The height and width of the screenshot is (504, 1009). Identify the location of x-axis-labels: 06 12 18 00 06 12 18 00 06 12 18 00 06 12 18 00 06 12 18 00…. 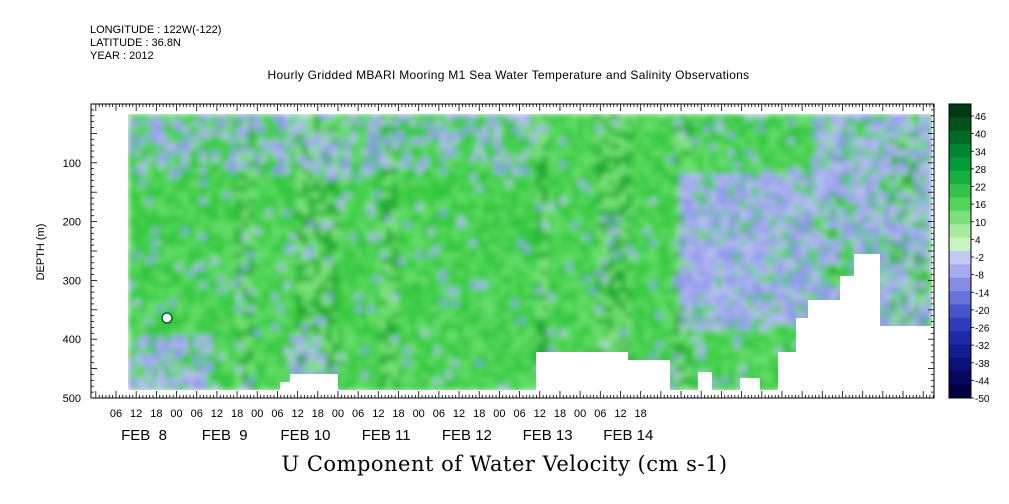
(381, 426).